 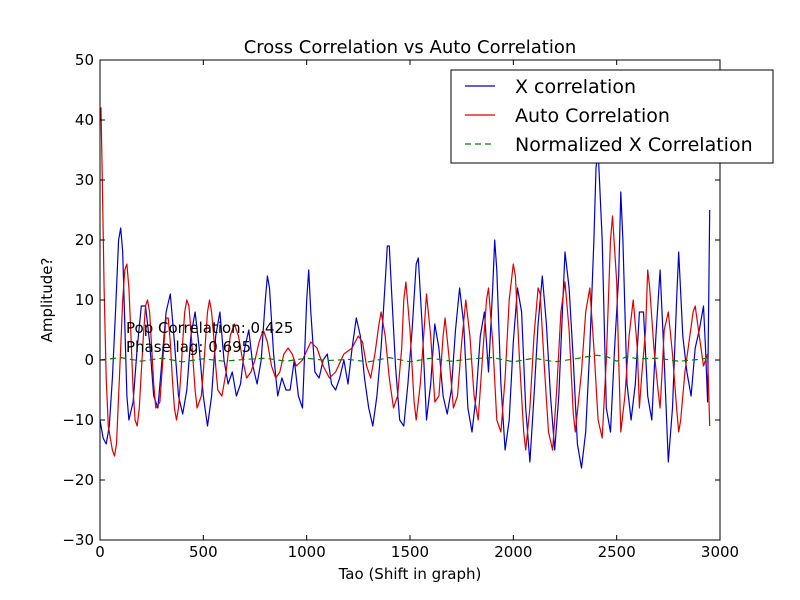 I want to click on legend-label-x-correlation: X correlation, so click(x=575, y=87).